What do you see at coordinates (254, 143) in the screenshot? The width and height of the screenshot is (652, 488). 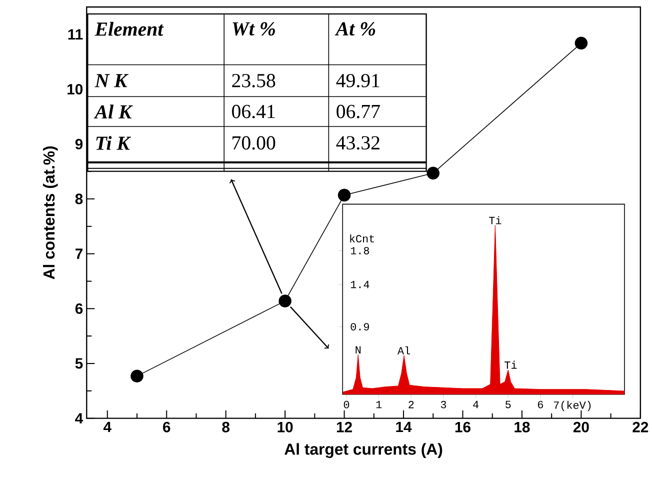 I see `annotation: 70.00` at bounding box center [254, 143].